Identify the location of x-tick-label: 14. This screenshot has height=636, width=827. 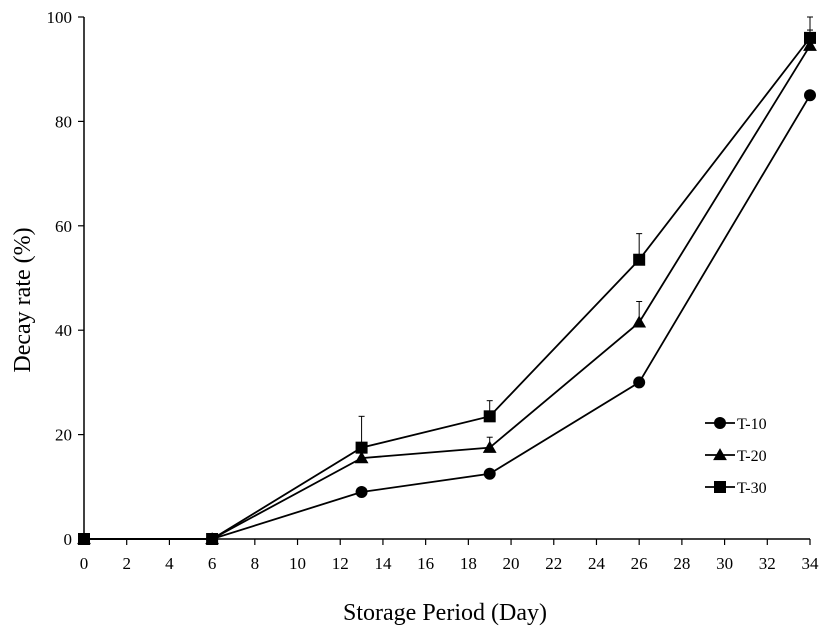
(383, 563).